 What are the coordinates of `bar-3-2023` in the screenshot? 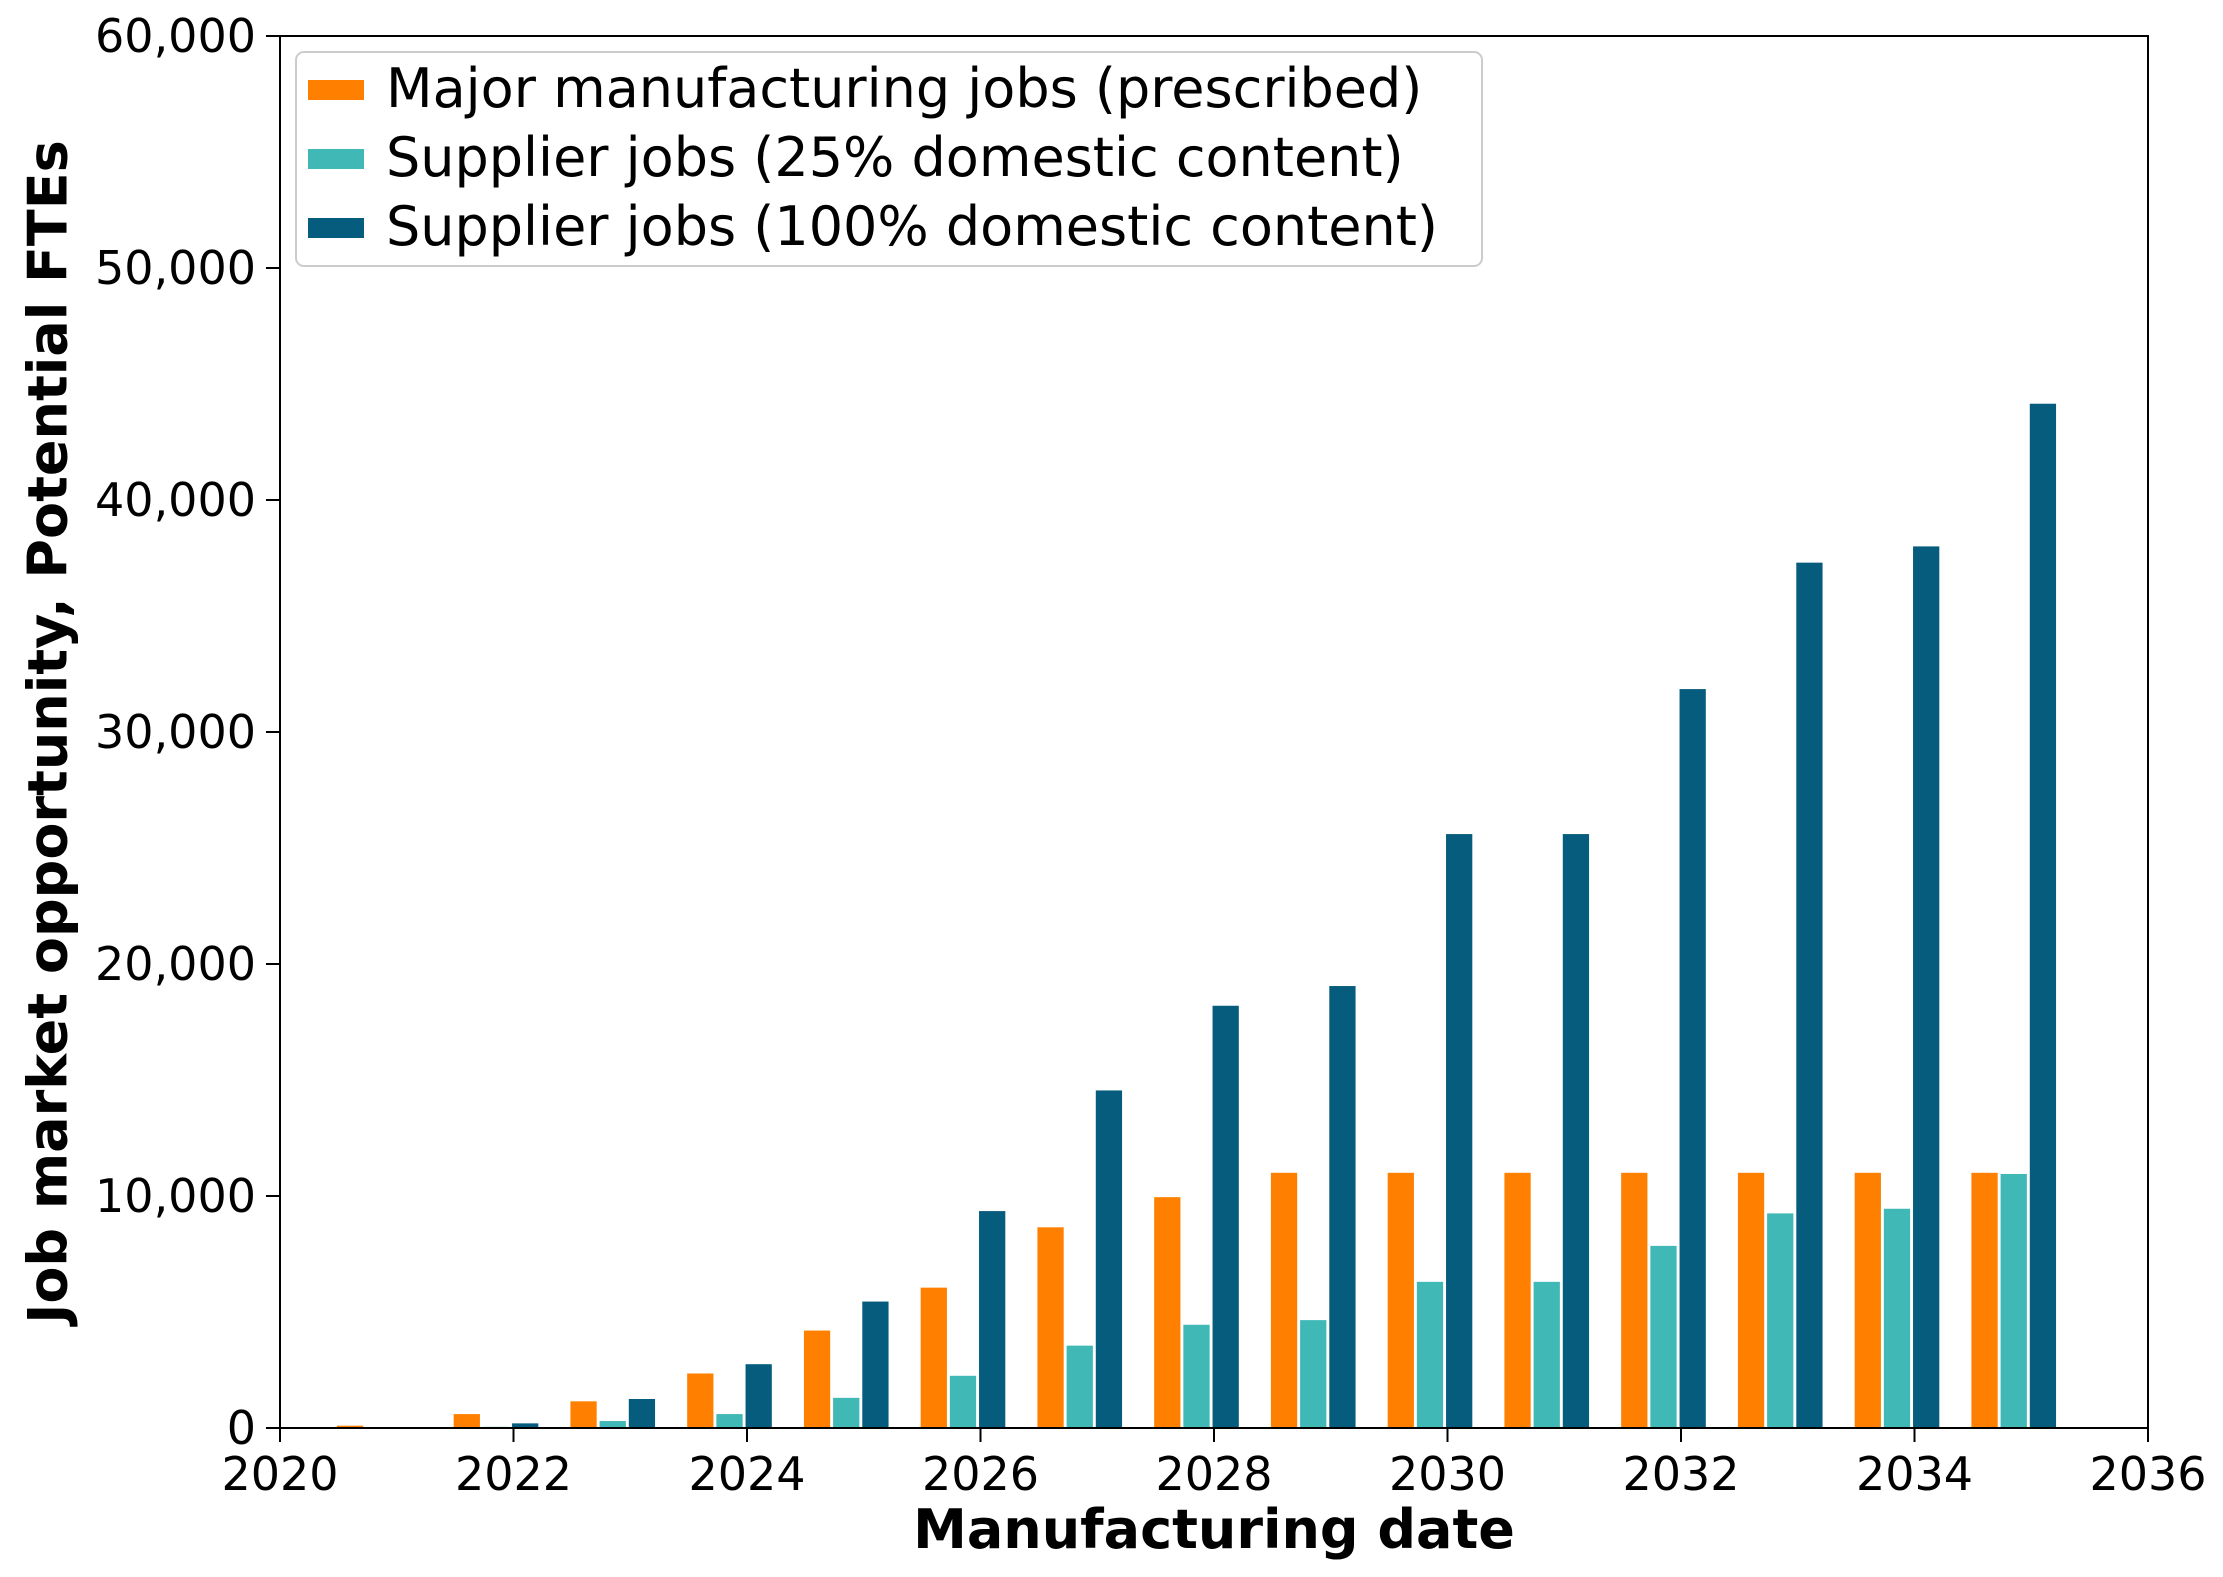 It's located at (642, 1413).